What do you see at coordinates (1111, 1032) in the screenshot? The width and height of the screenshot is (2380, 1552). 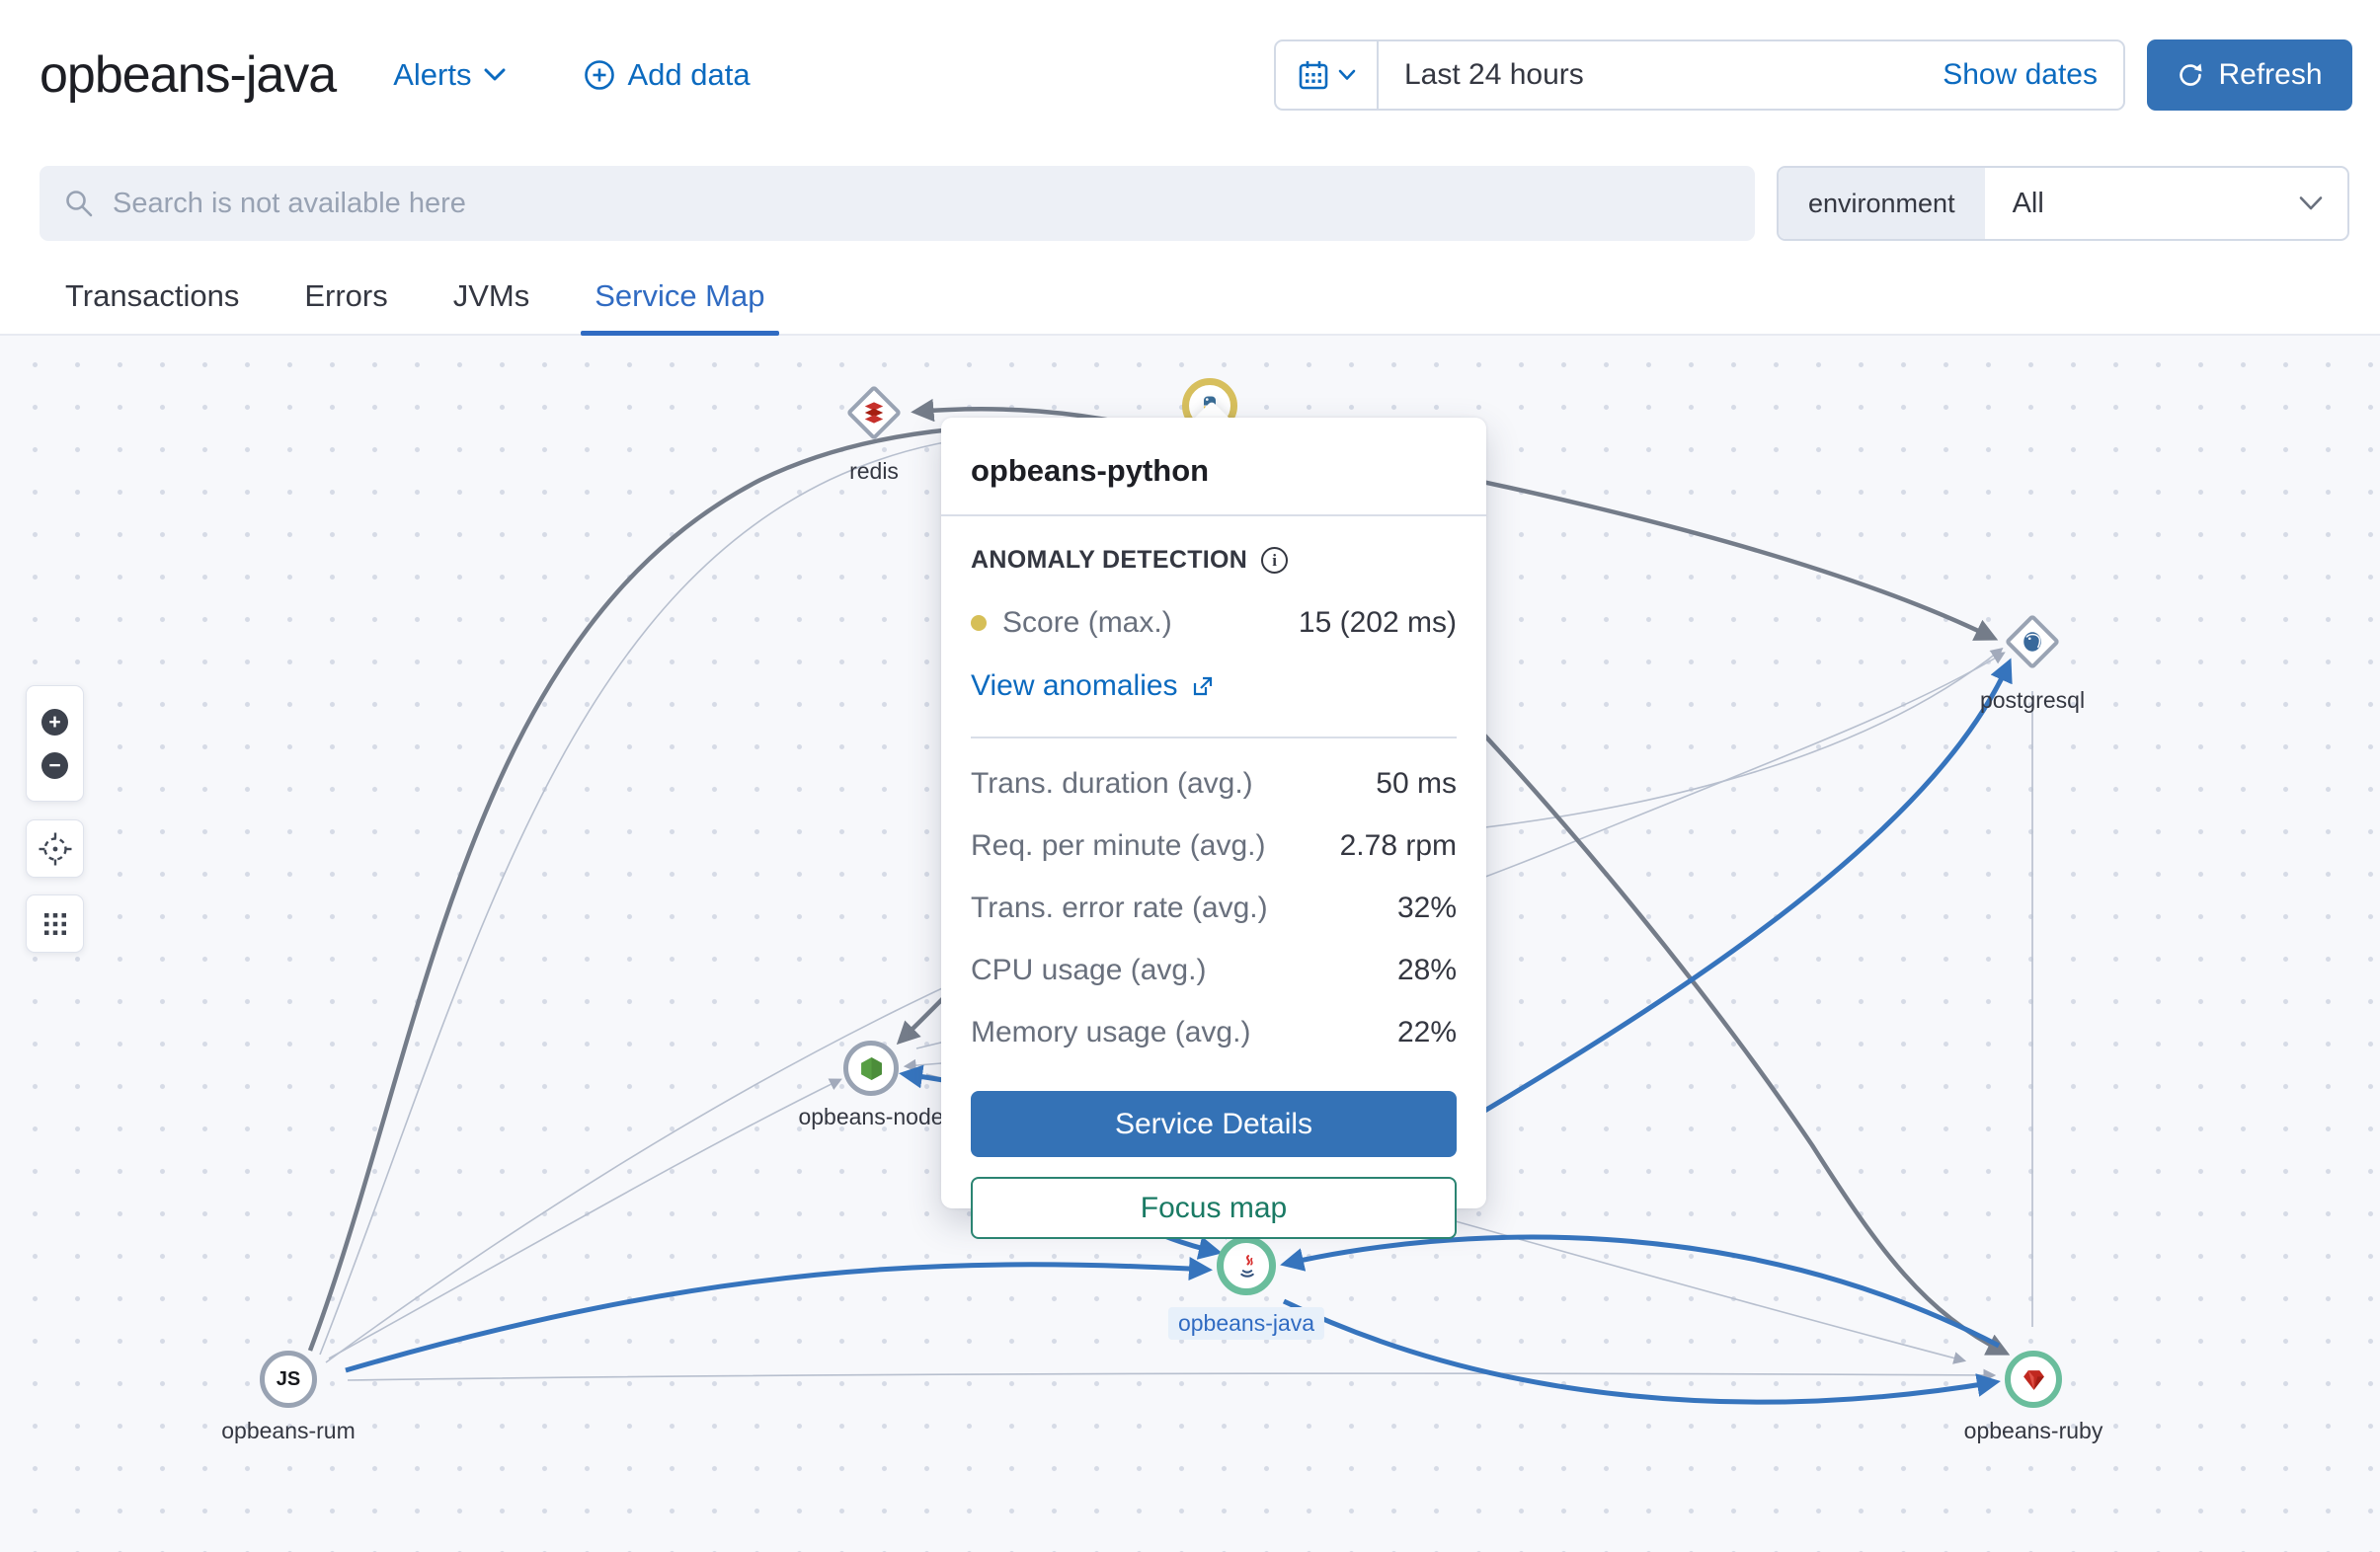 I see `metric-label: Memory usage (avg.)` at bounding box center [1111, 1032].